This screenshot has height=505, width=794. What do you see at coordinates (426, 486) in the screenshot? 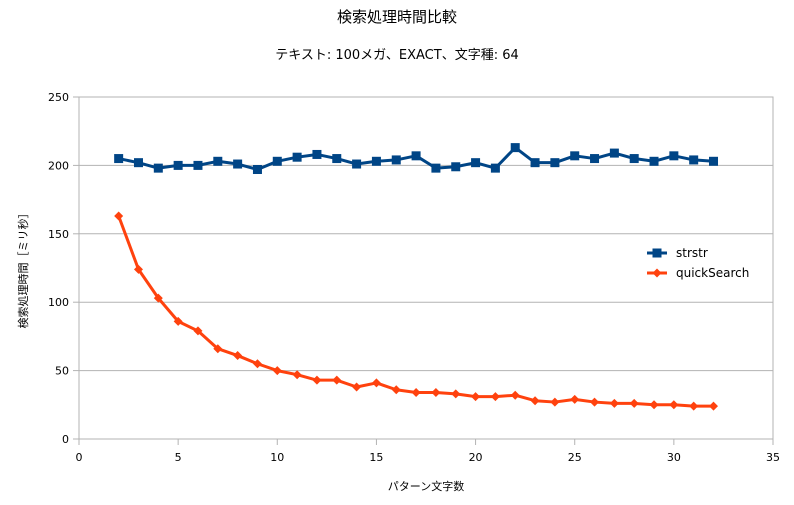
I see `x-axis-title: パターン文字数` at bounding box center [426, 486].